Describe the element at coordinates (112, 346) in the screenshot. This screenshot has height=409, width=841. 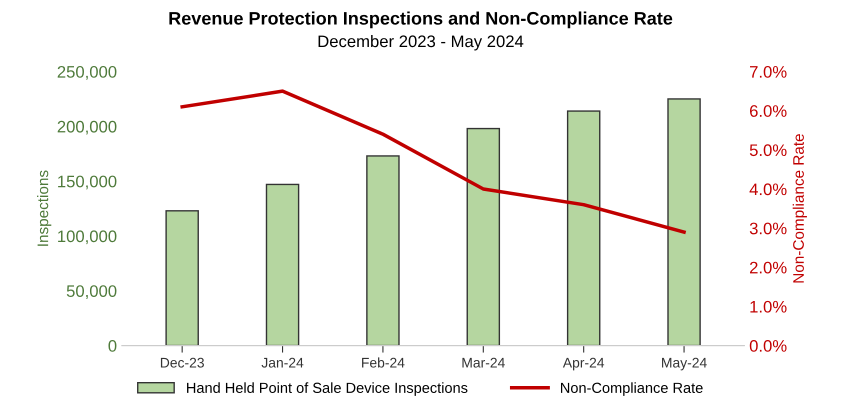
I see `y-tick-label: 0` at that location.